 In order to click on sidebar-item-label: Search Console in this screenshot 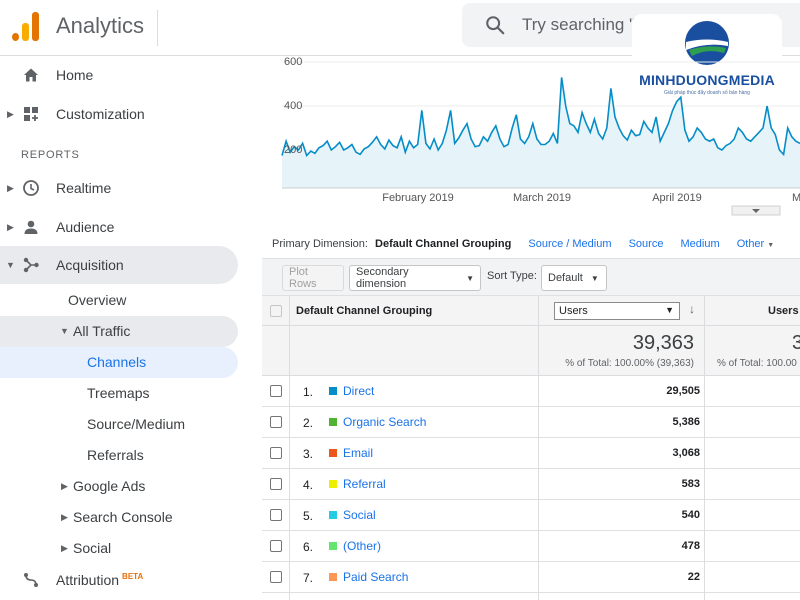, I will do `click(123, 517)`.